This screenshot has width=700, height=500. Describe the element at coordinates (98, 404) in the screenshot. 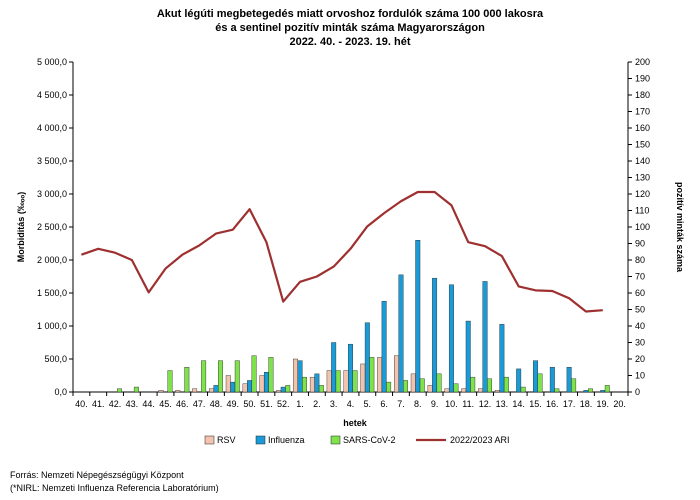

I see `x-tick-label: 41.` at that location.